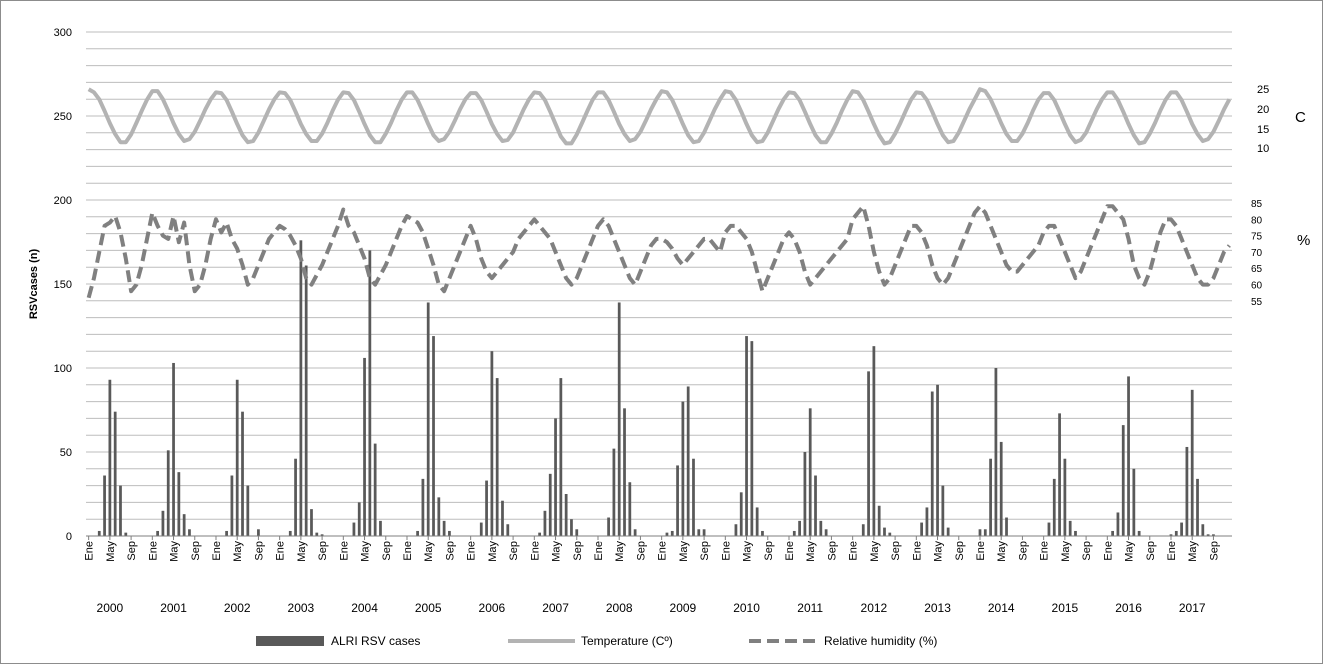 This screenshot has height=666, width=1325. What do you see at coordinates (1128, 608) in the screenshot?
I see `x-year-label: 2016` at bounding box center [1128, 608].